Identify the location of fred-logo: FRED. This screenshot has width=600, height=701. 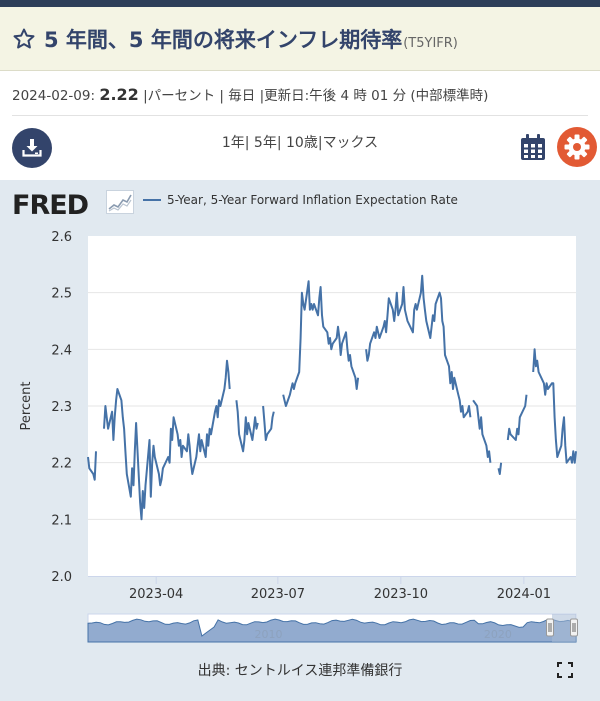
(50, 205).